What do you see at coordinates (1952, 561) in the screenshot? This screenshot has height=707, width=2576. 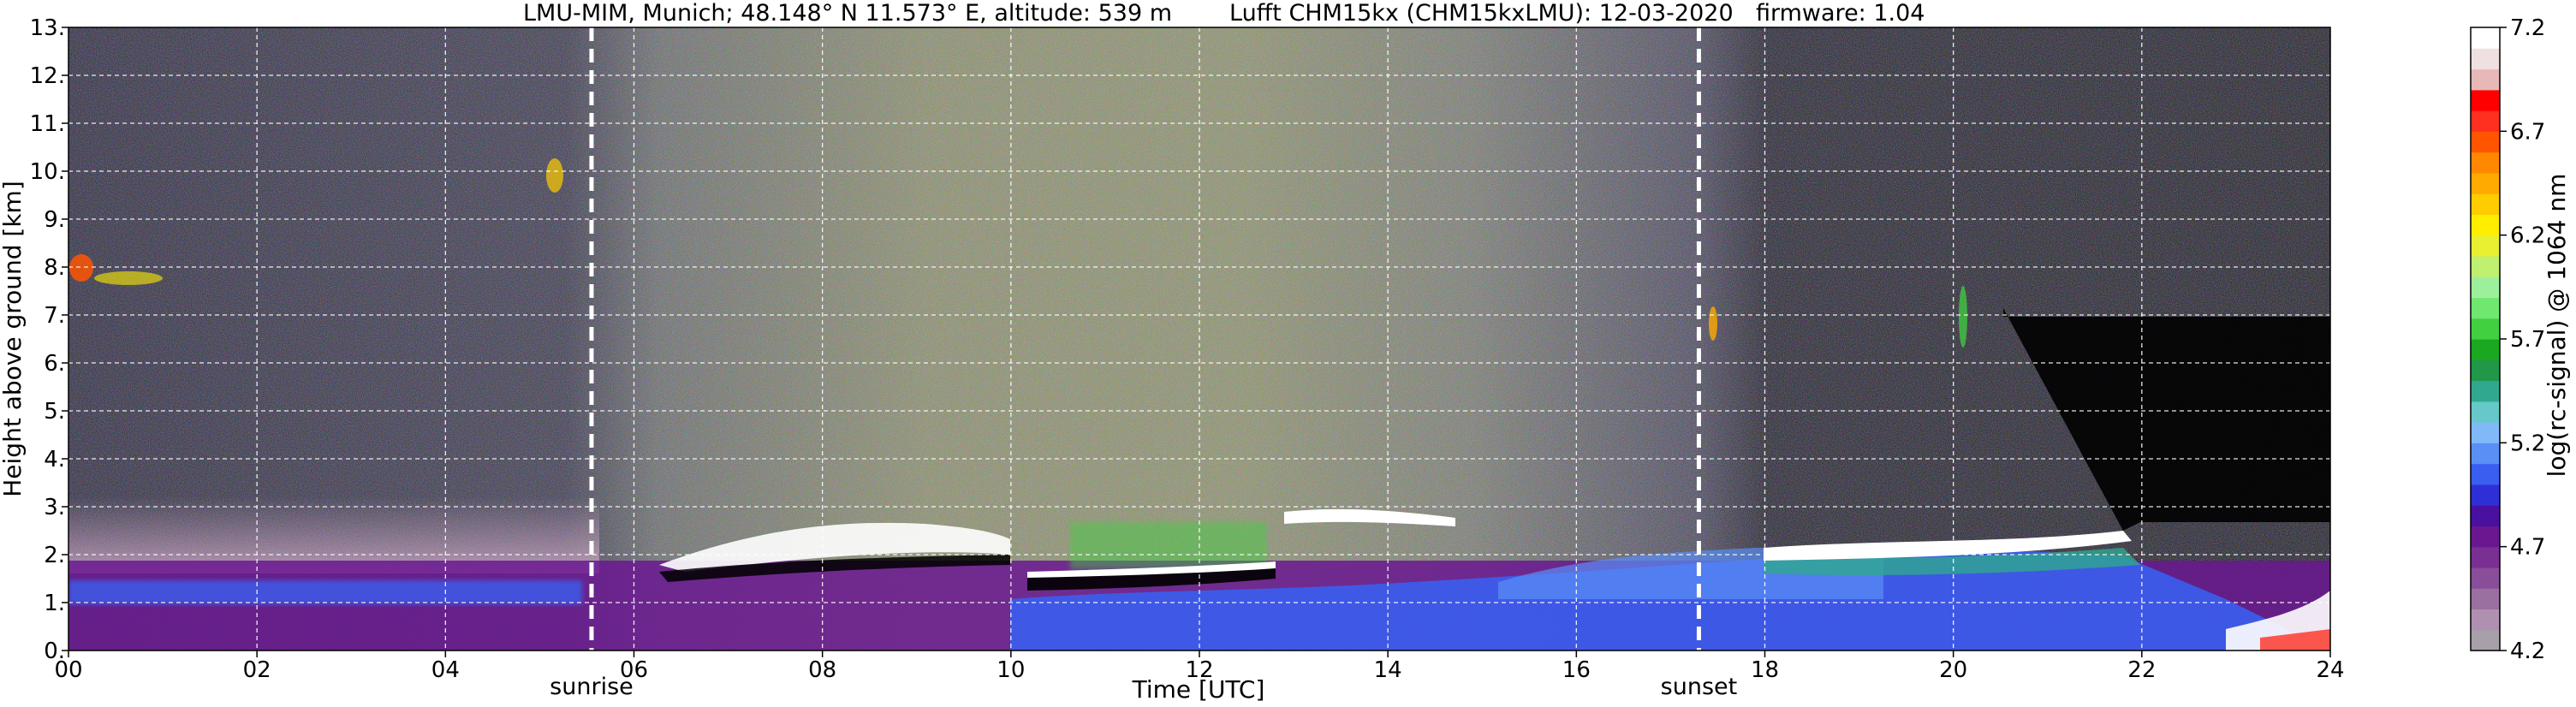 I see `evening-layer-edge` at bounding box center [1952, 561].